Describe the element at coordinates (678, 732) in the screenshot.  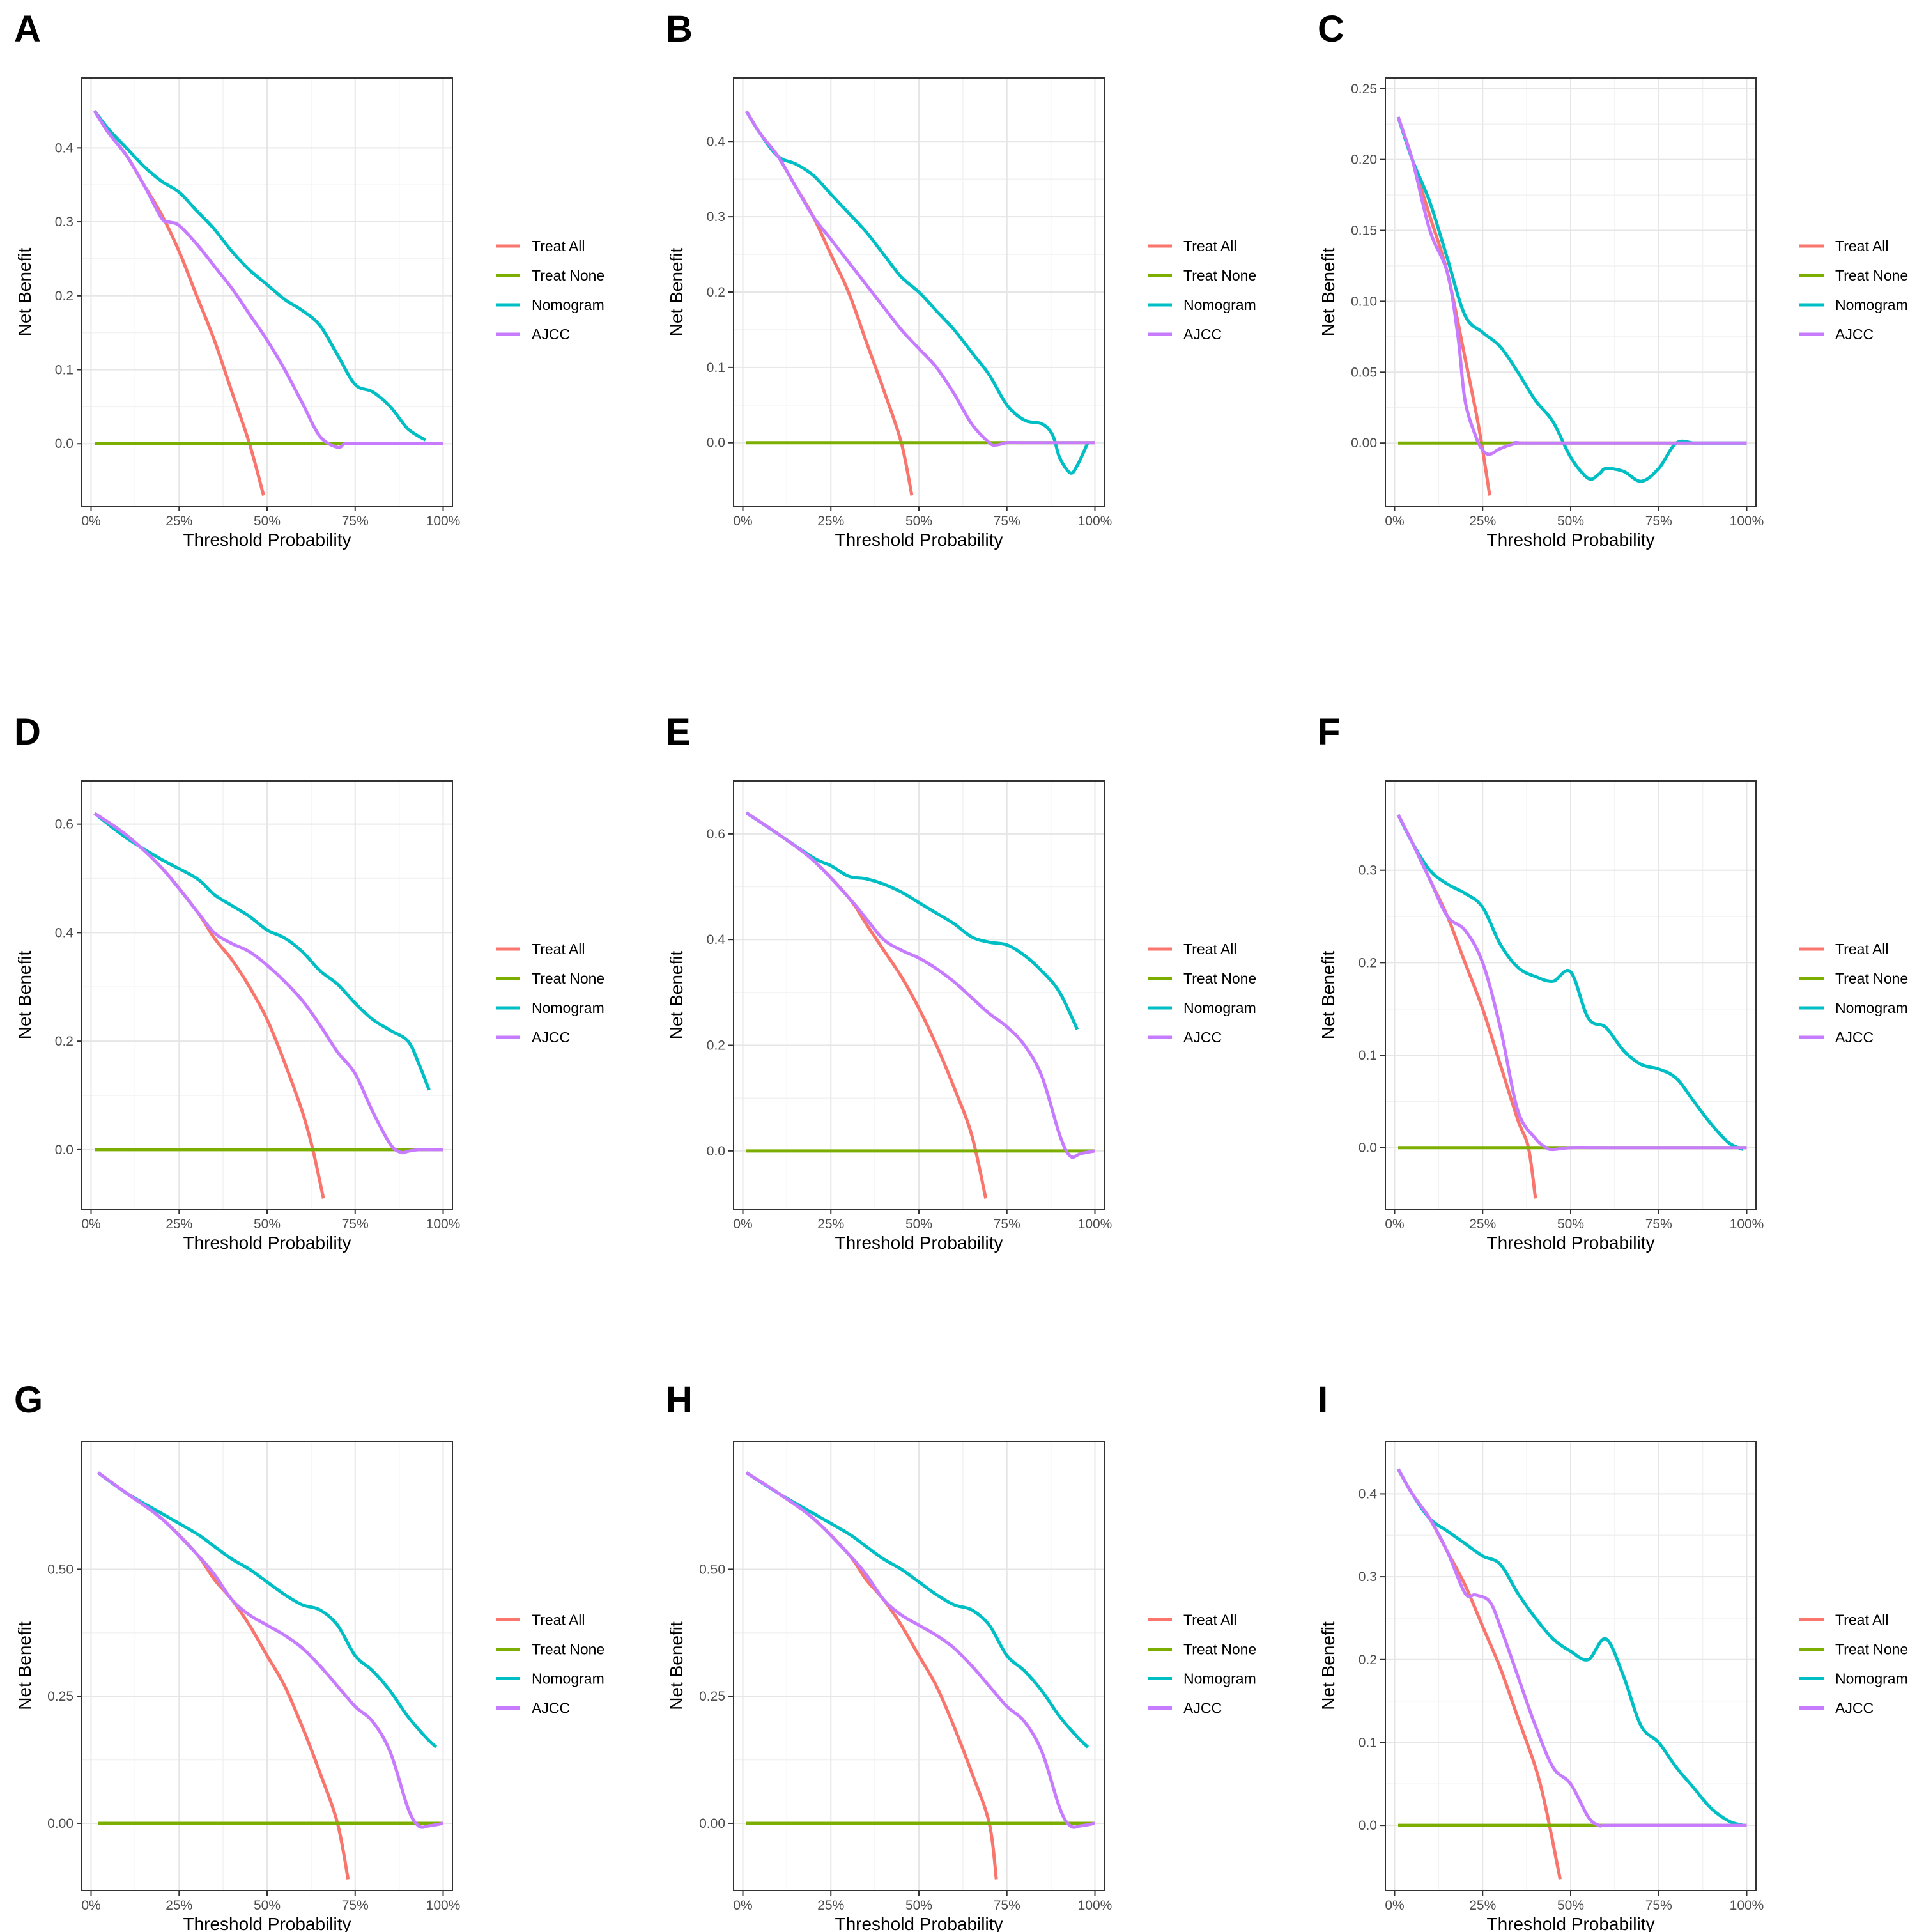
I see `panel-letter: E` at that location.